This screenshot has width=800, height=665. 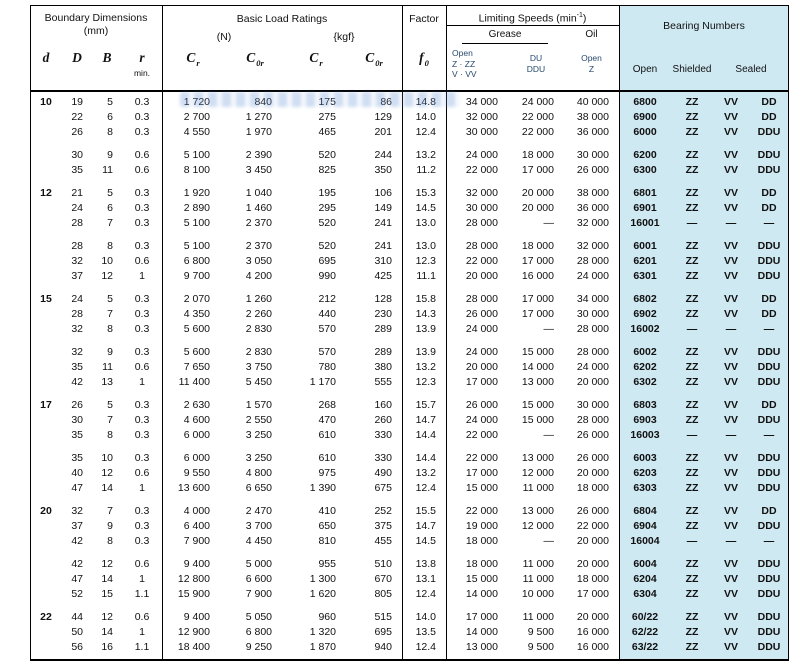 I want to click on cell-open: 6000, so click(x=645, y=132).